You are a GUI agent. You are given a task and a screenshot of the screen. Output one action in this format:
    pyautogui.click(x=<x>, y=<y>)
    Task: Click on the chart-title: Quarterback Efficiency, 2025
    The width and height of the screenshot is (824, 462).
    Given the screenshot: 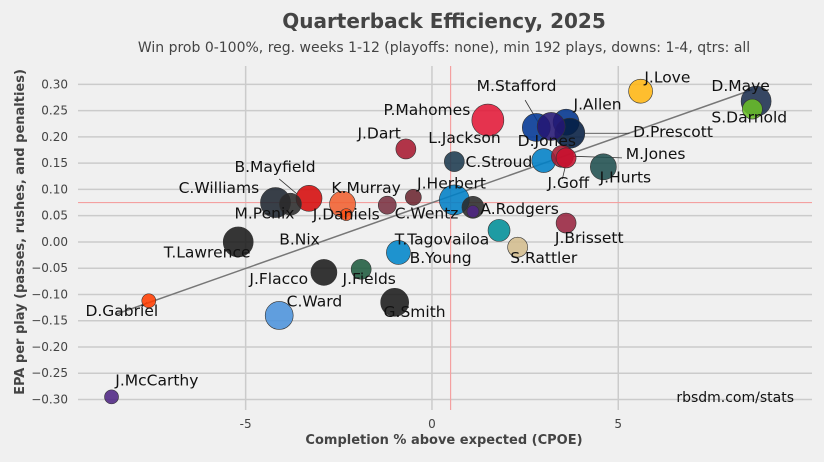 What is the action you would take?
    pyautogui.click(x=444, y=21)
    